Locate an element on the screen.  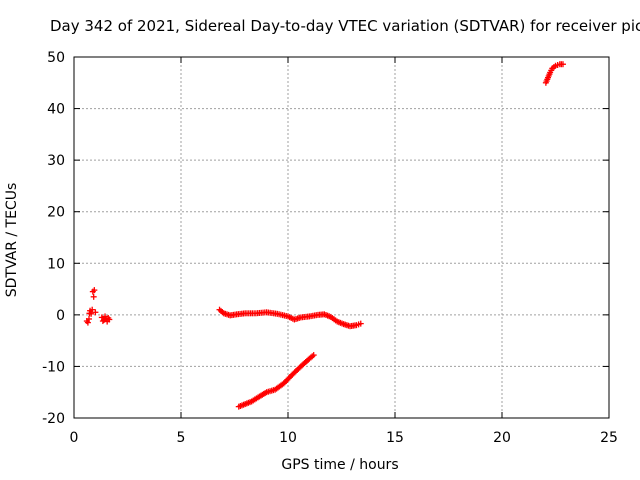
y-tick-label: 40 is located at coordinates (56, 110).